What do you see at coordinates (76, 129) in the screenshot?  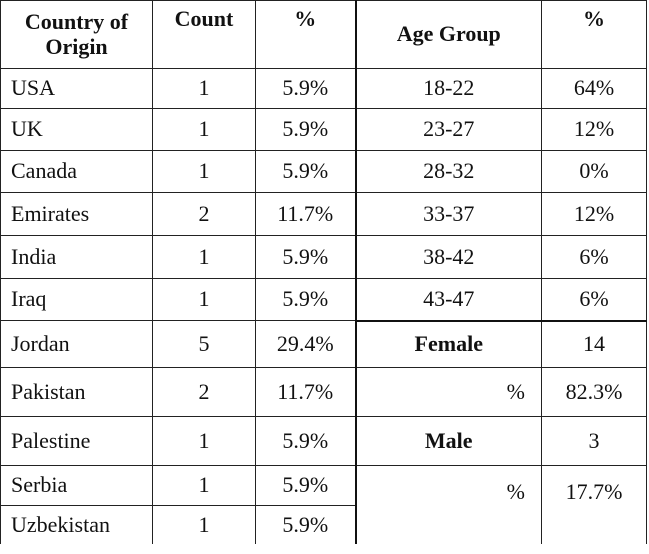 I see `country-cell: UK` at bounding box center [76, 129].